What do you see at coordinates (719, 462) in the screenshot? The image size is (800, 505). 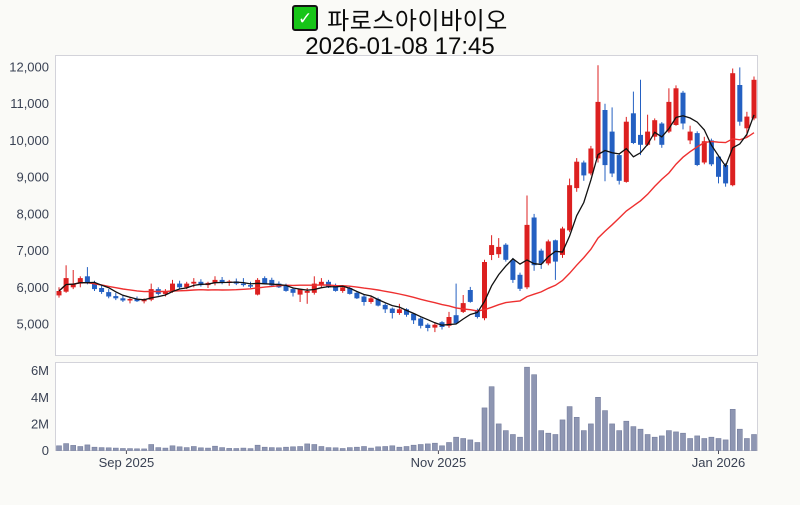 I see `date-axis-label: Jan 2026` at bounding box center [719, 462].